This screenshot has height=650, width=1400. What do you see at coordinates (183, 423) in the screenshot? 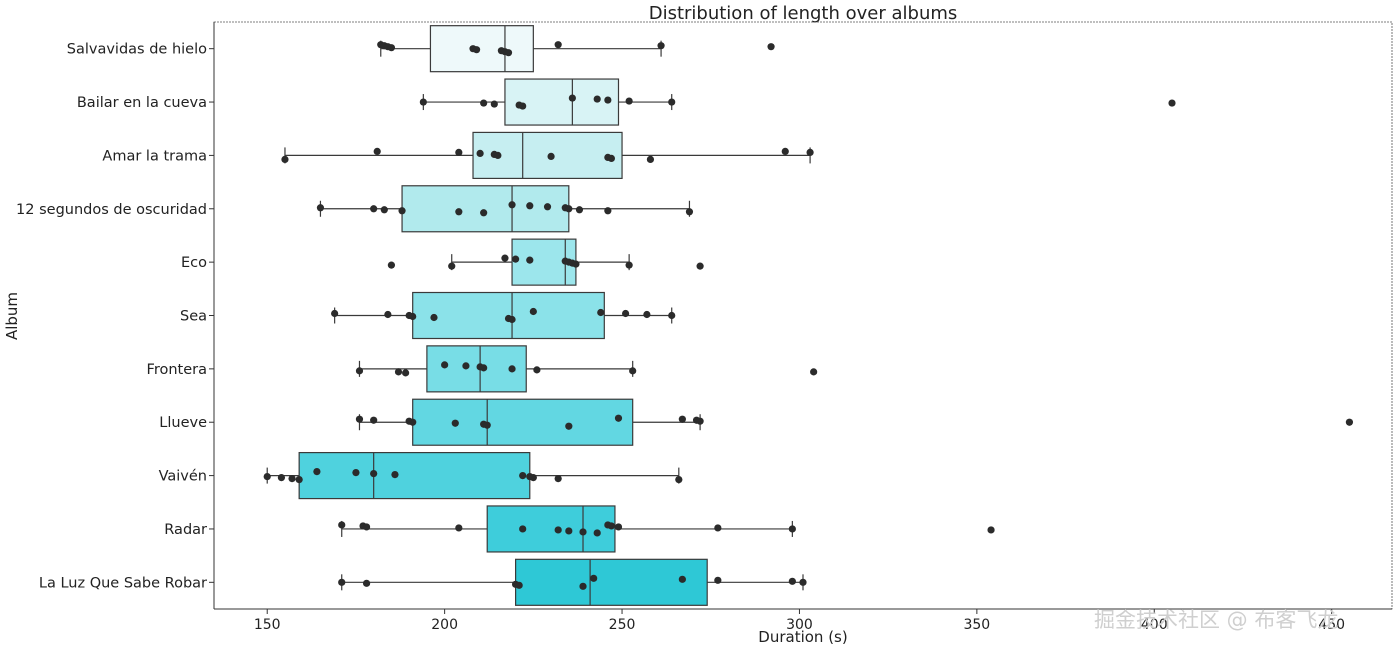
I see `y-tick-label: Llueve` at bounding box center [183, 423].